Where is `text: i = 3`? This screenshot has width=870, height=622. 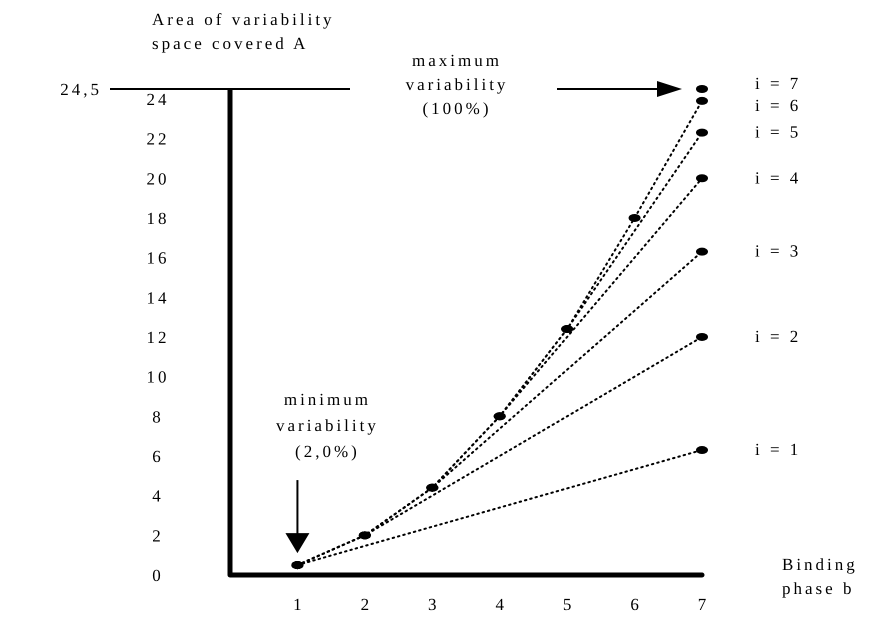
text: i = 3 is located at coordinates (778, 251).